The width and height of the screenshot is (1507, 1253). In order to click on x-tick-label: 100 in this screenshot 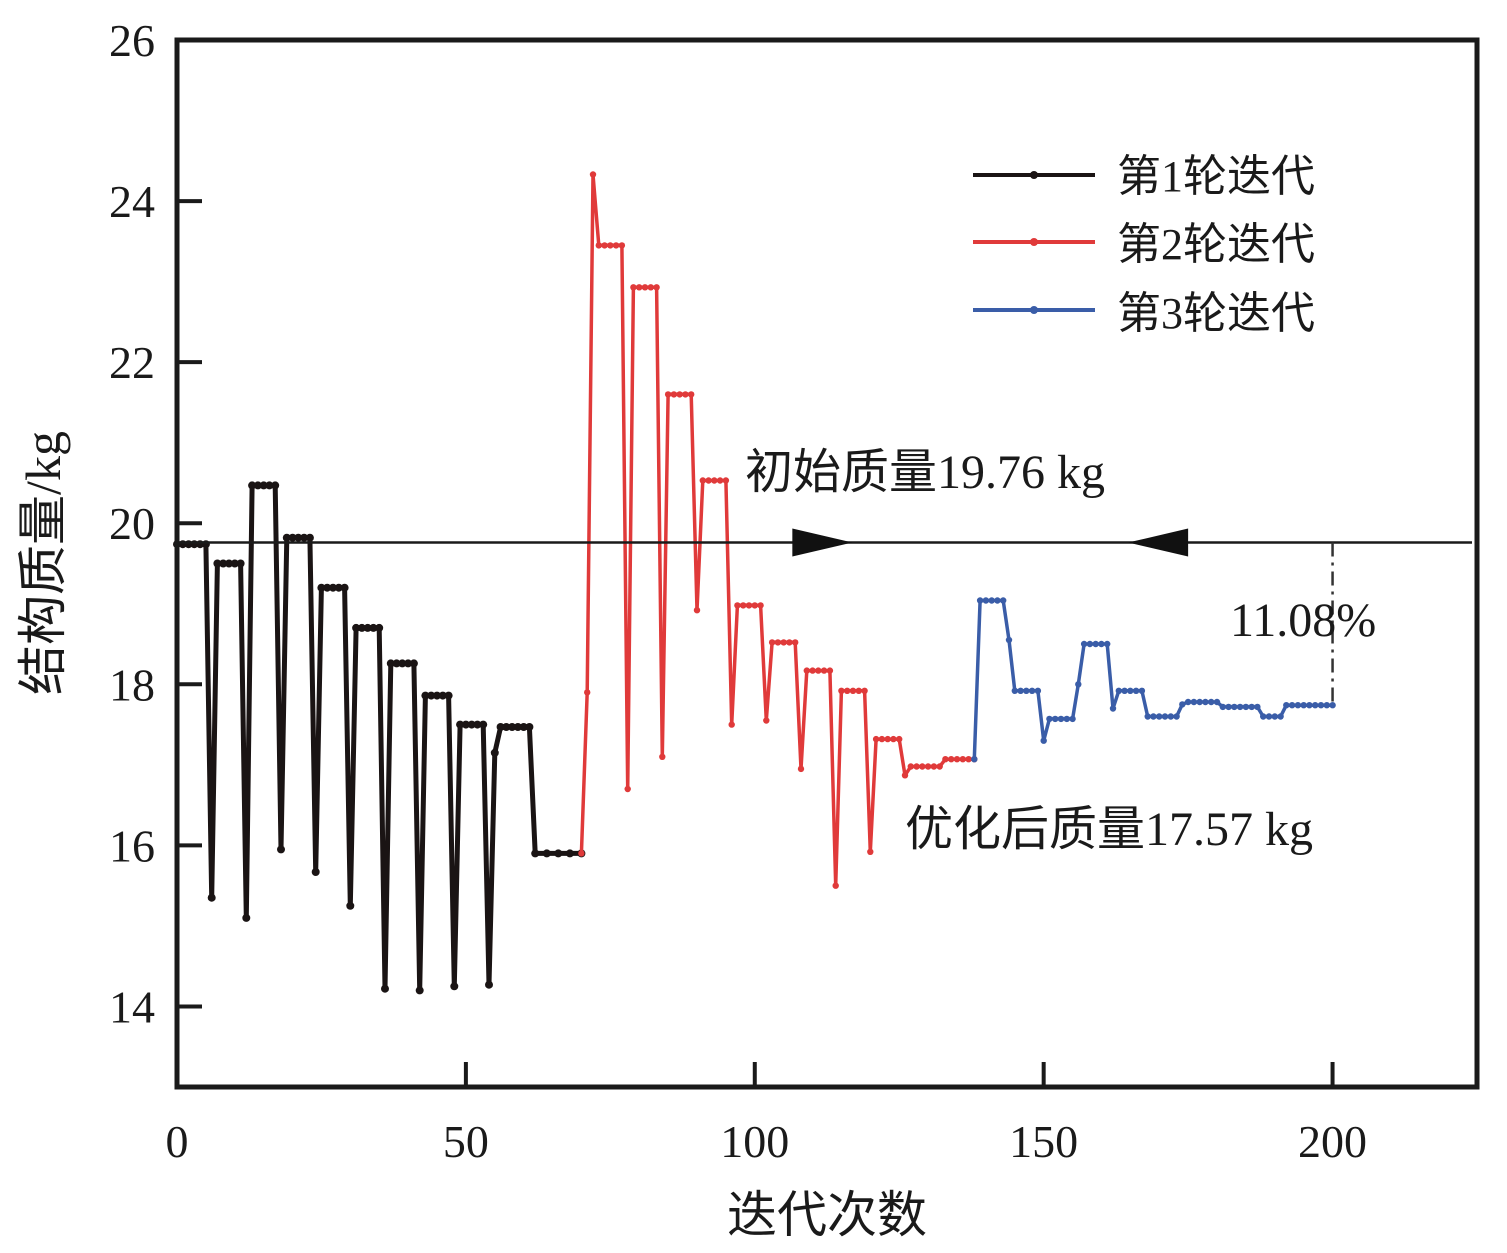, I will do `click(754, 1141)`.